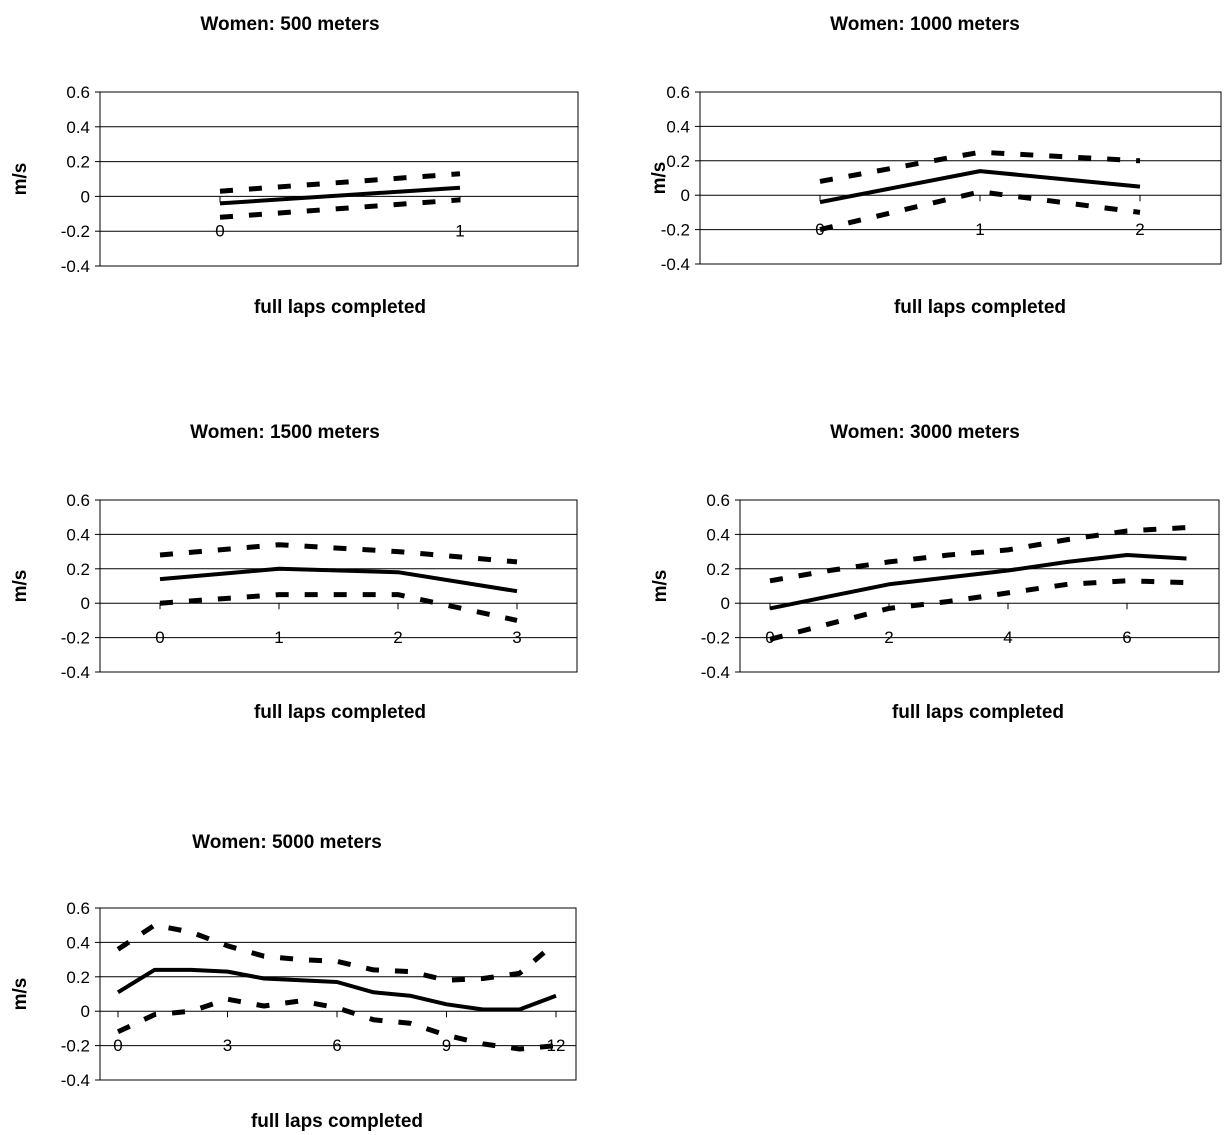  Describe the element at coordinates (925, 432) in the screenshot. I see `chart-title: Women: 3000 meters` at that location.